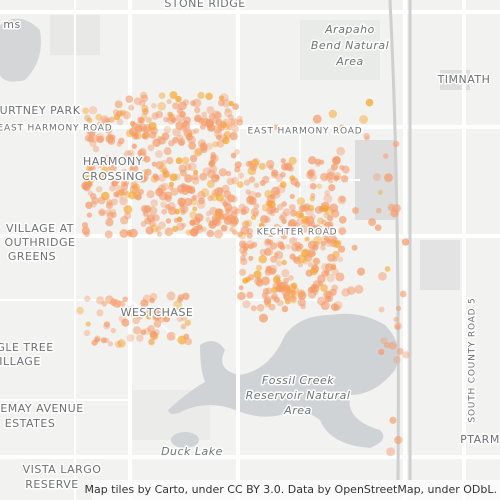  I want to click on place-label: GREENS, so click(32, 256).